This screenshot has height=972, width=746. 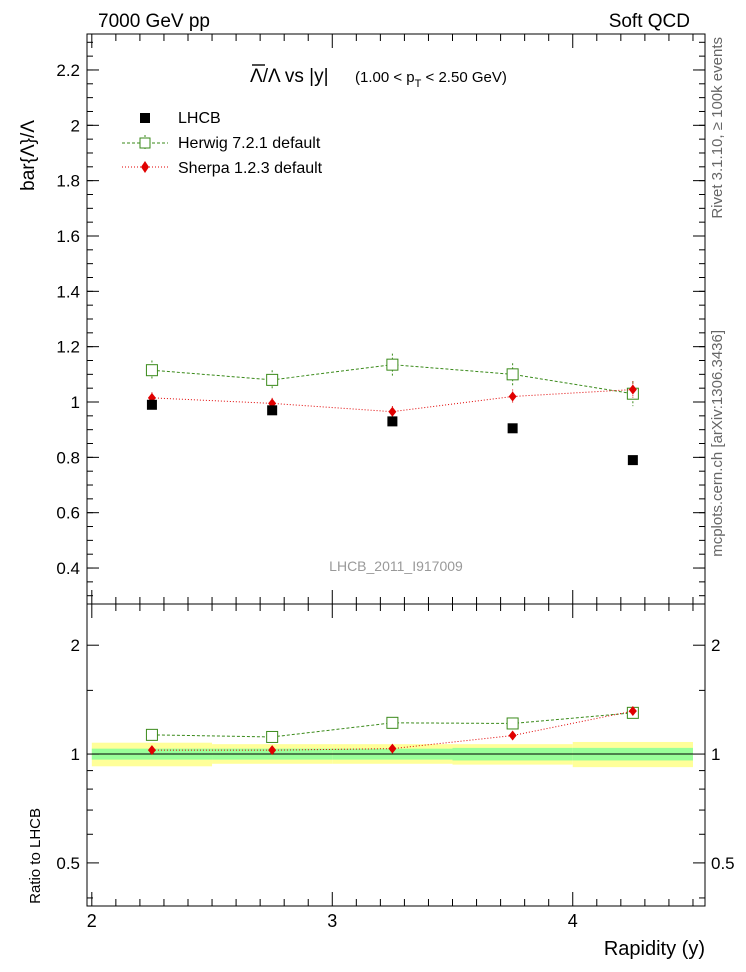 I want to click on x-tick-label: 4, so click(x=573, y=921).